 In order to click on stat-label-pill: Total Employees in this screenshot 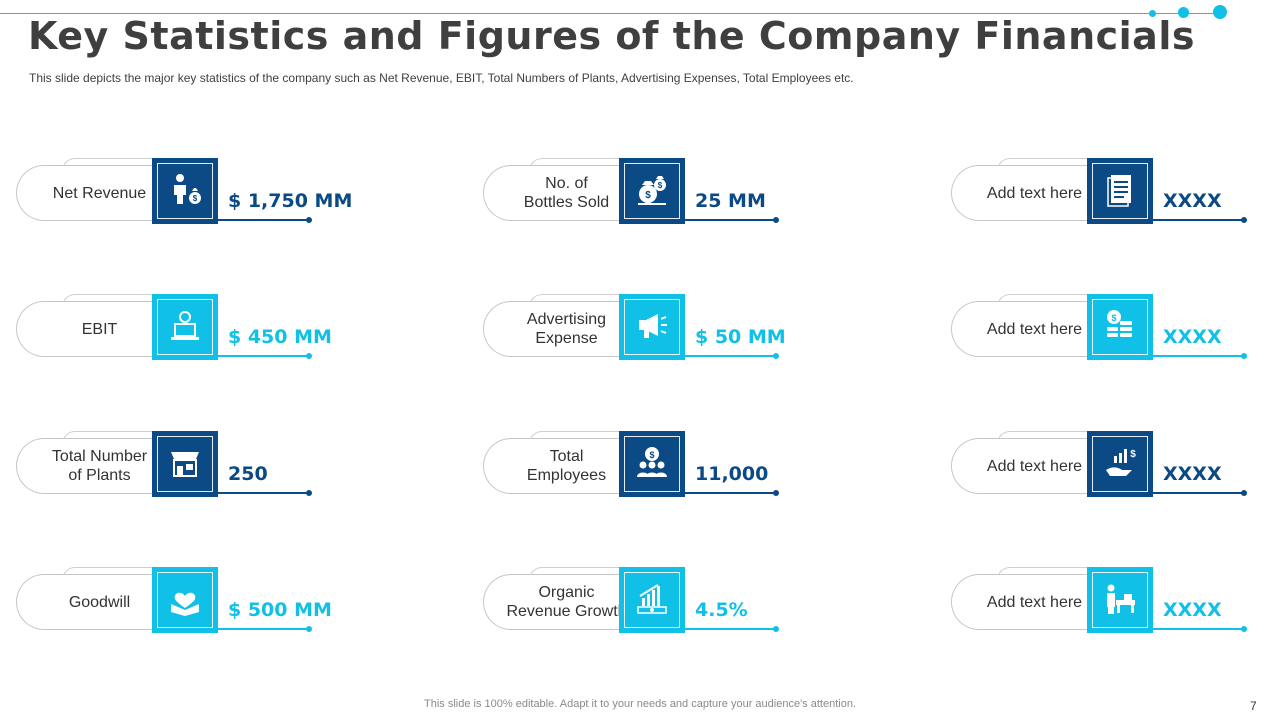, I will do `click(563, 466)`.